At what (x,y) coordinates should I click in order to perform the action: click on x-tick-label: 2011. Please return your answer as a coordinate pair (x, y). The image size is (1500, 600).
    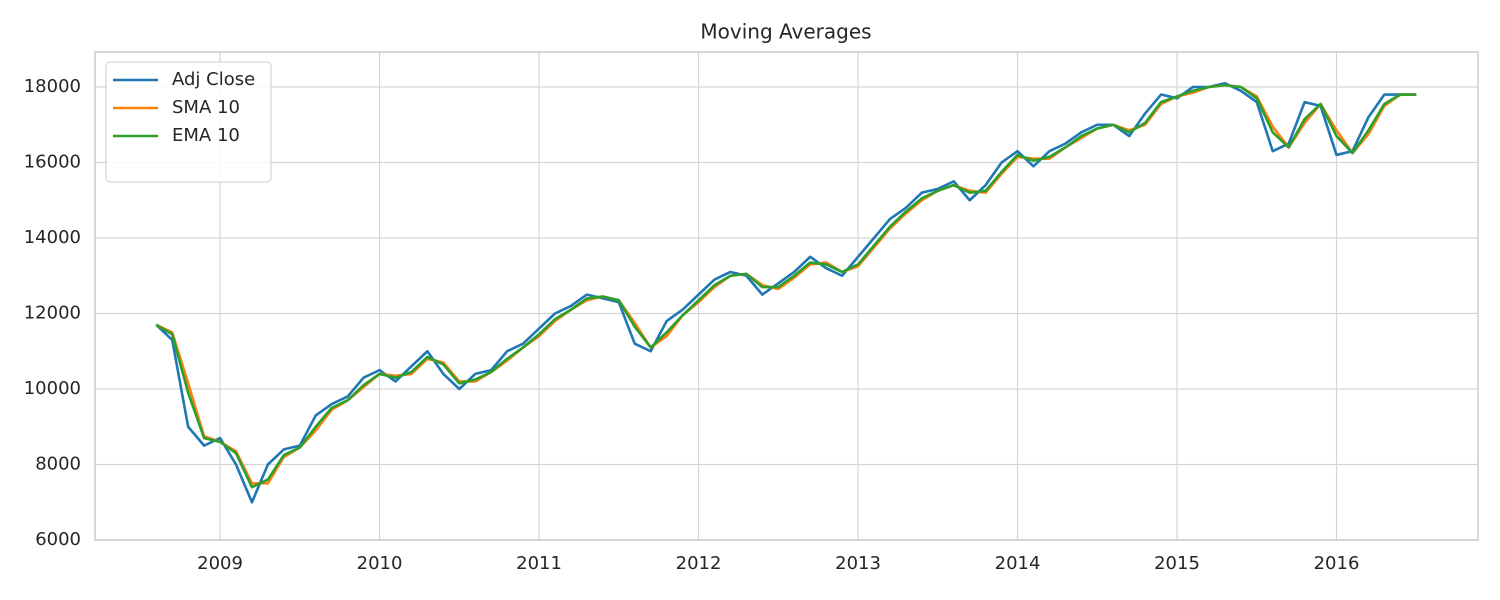
    Looking at the image, I should click on (539, 563).